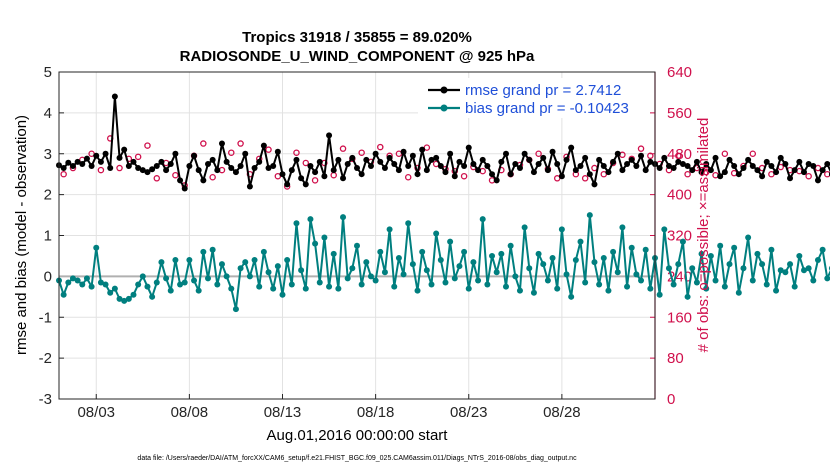  Describe the element at coordinates (358, 435) in the screenshot. I see `x-axis-label: Aug.01,2016 00:00:00 start` at that location.